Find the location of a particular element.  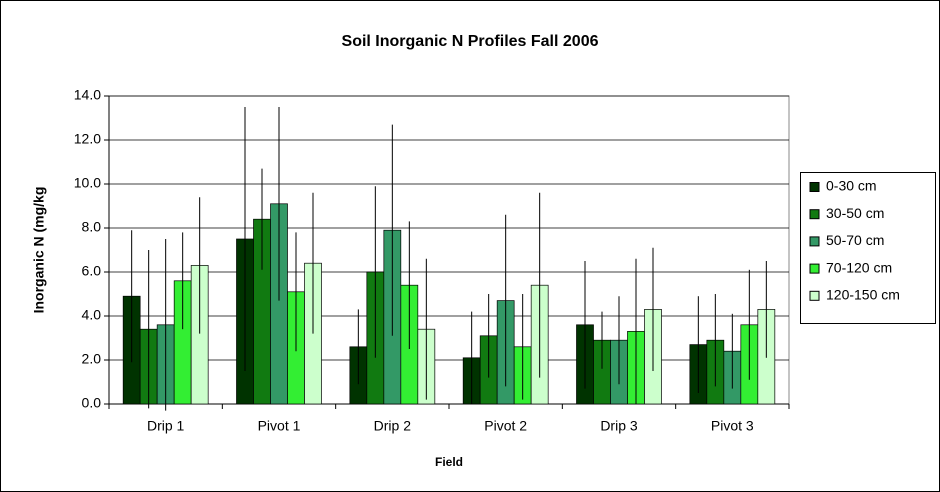

x-tick-label: Drip 1 is located at coordinates (166, 426).